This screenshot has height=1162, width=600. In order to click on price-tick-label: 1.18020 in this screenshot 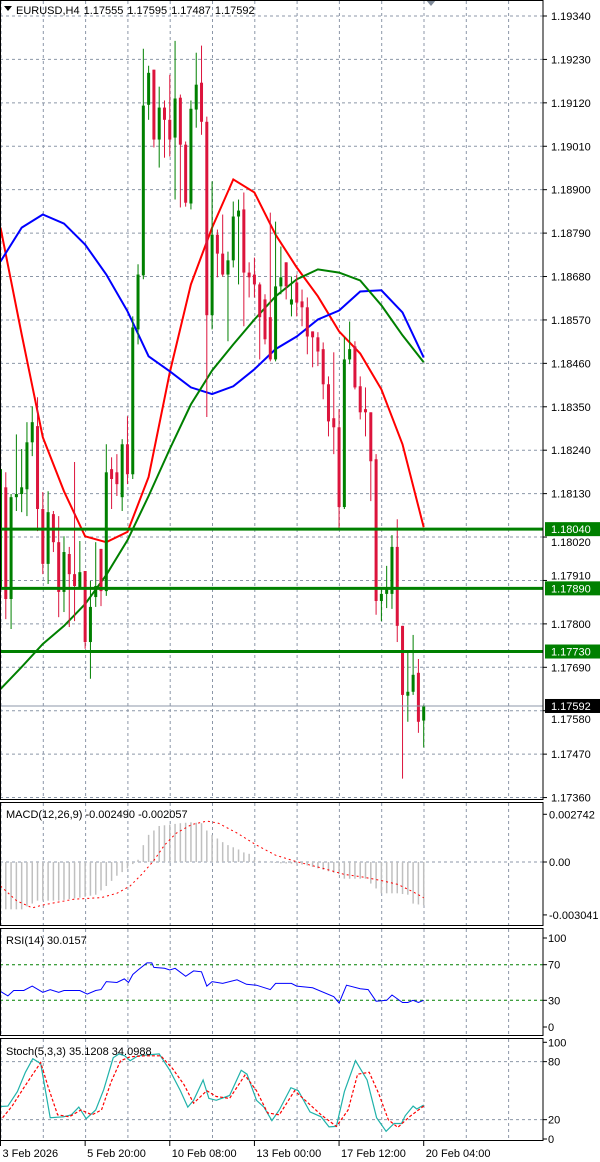, I will do `click(571, 543)`.